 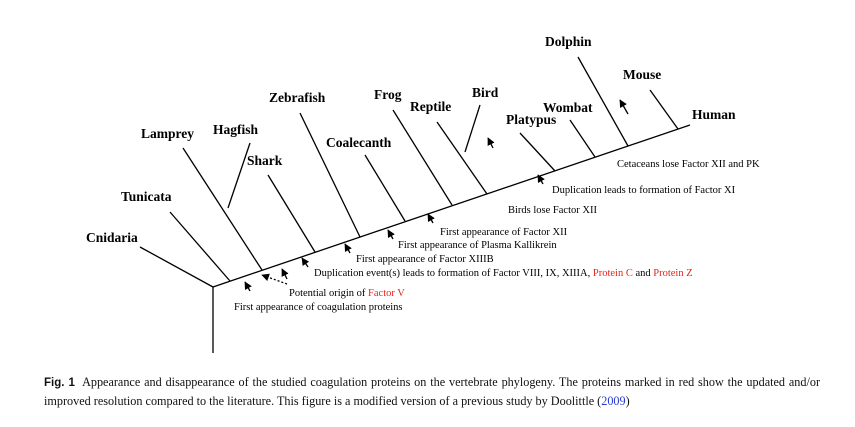 I want to click on taxon-label: Shark, so click(x=265, y=160).